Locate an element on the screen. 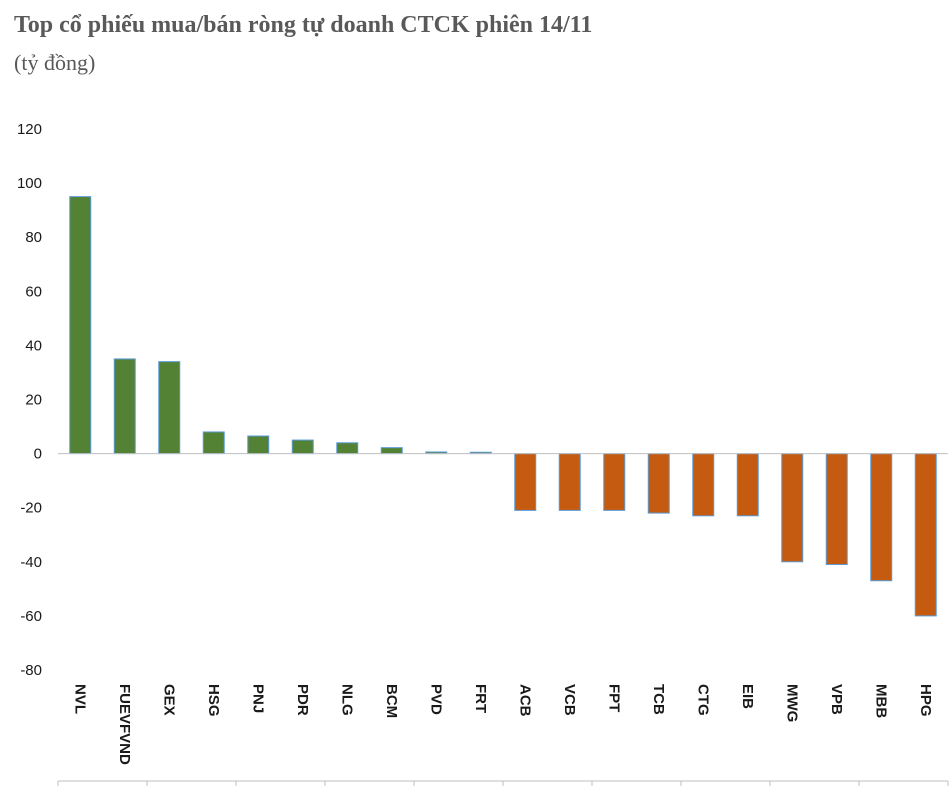 The height and width of the screenshot is (786, 950). bar-pnj is located at coordinates (258, 445).